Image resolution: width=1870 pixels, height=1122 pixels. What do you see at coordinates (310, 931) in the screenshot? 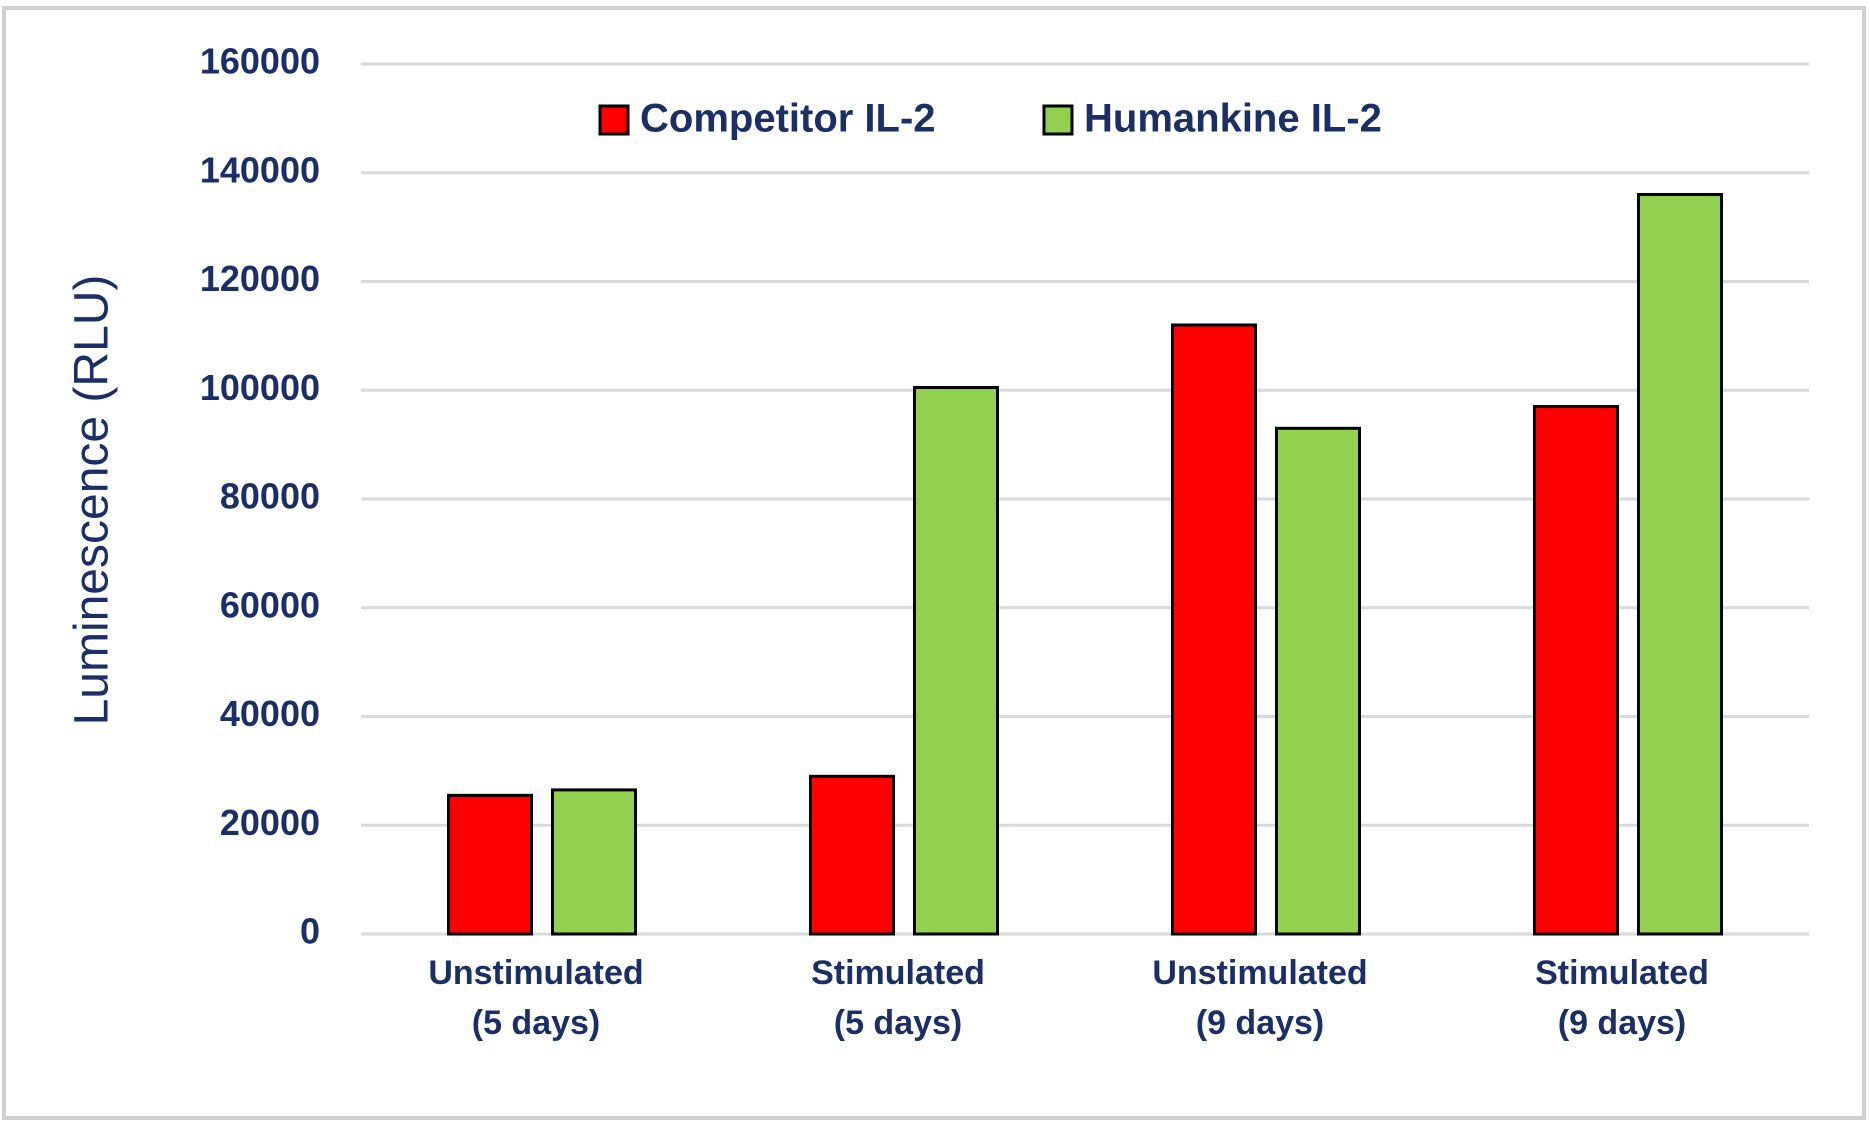
I see `y-tick-label: 0` at bounding box center [310, 931].